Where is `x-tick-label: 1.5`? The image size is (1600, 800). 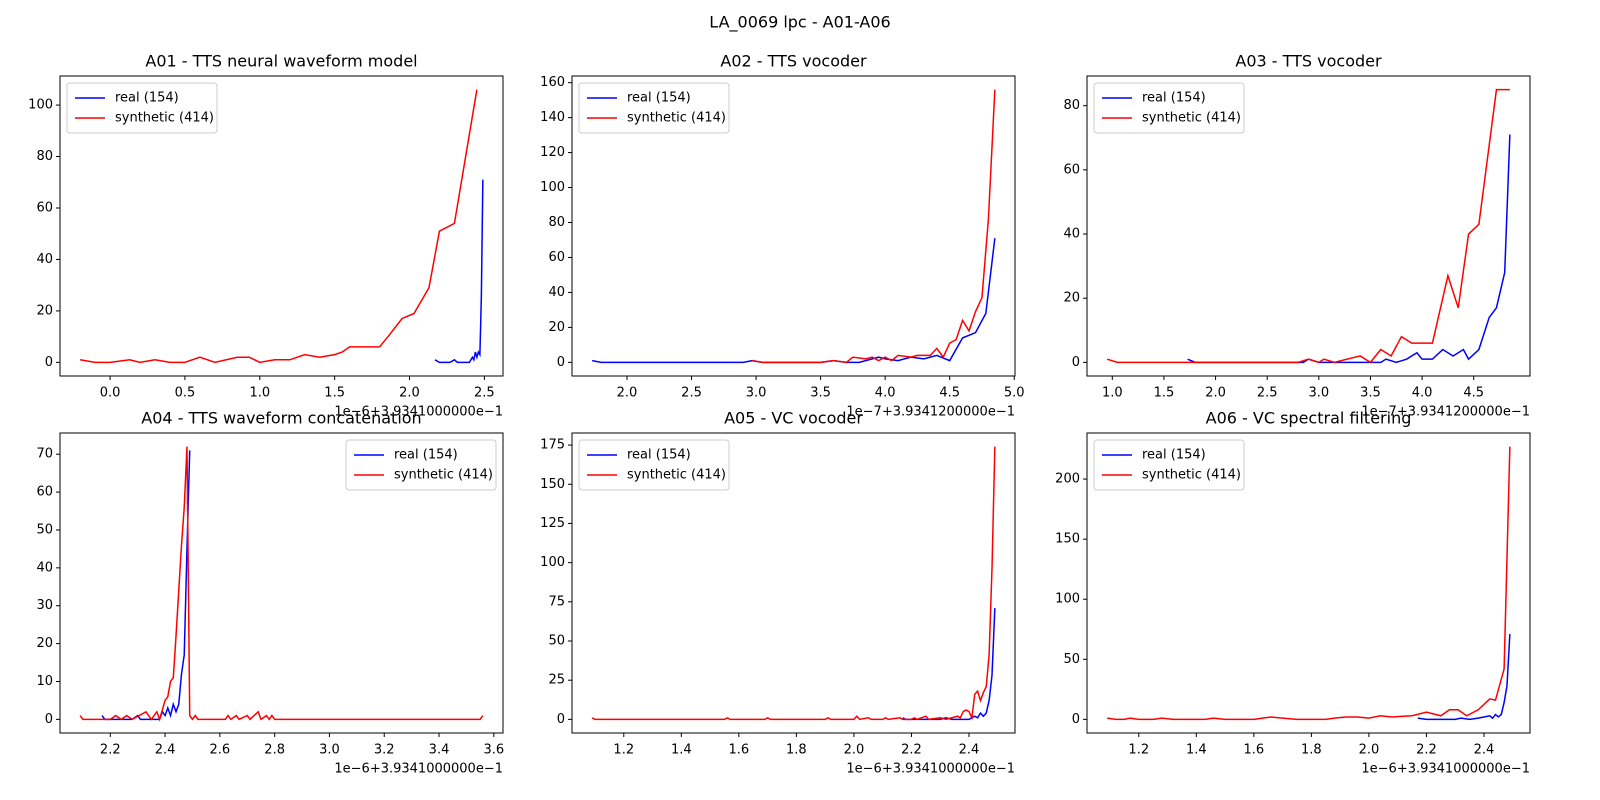
x-tick-label: 1.5 is located at coordinates (334, 393).